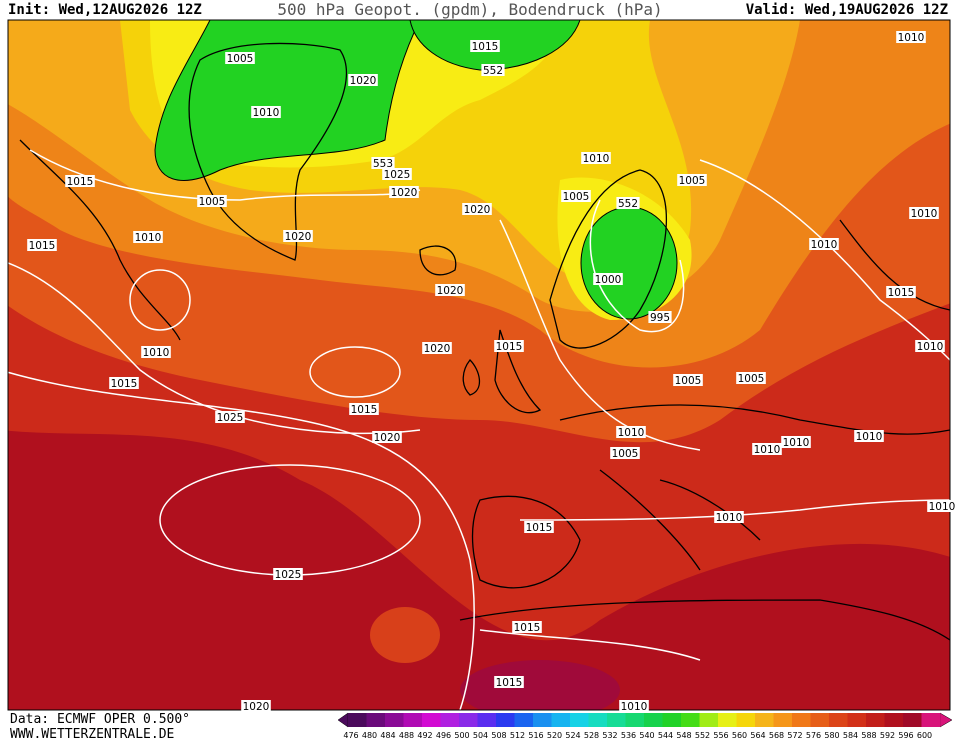 This screenshot has height=741, width=959. Describe the element at coordinates (105, 10) in the screenshot. I see `init-time: Init: Wed,12AUG2026 12Z` at that location.